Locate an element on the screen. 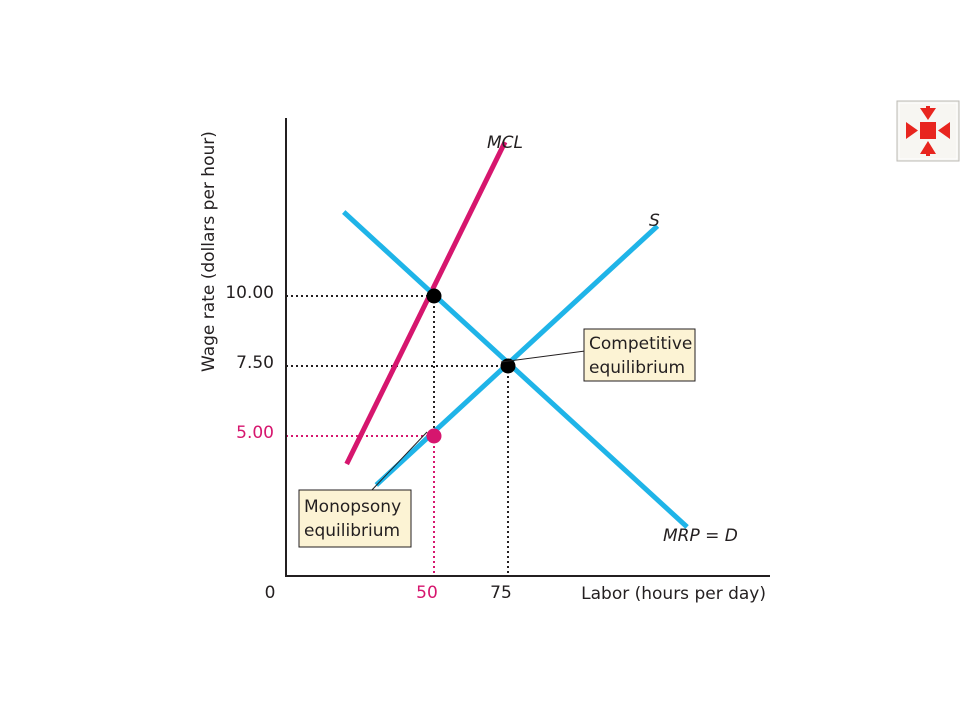  nav-collapse-button is located at coordinates (928, 131).